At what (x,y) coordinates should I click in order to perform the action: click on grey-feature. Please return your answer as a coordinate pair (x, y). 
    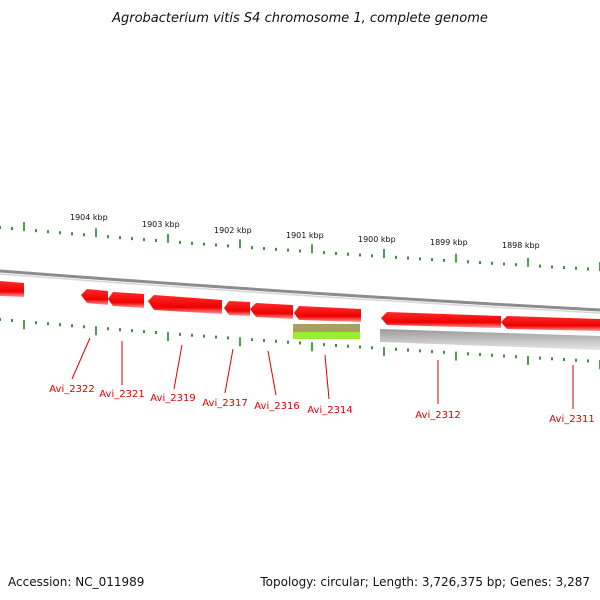
    Looking at the image, I should click on (490, 339).